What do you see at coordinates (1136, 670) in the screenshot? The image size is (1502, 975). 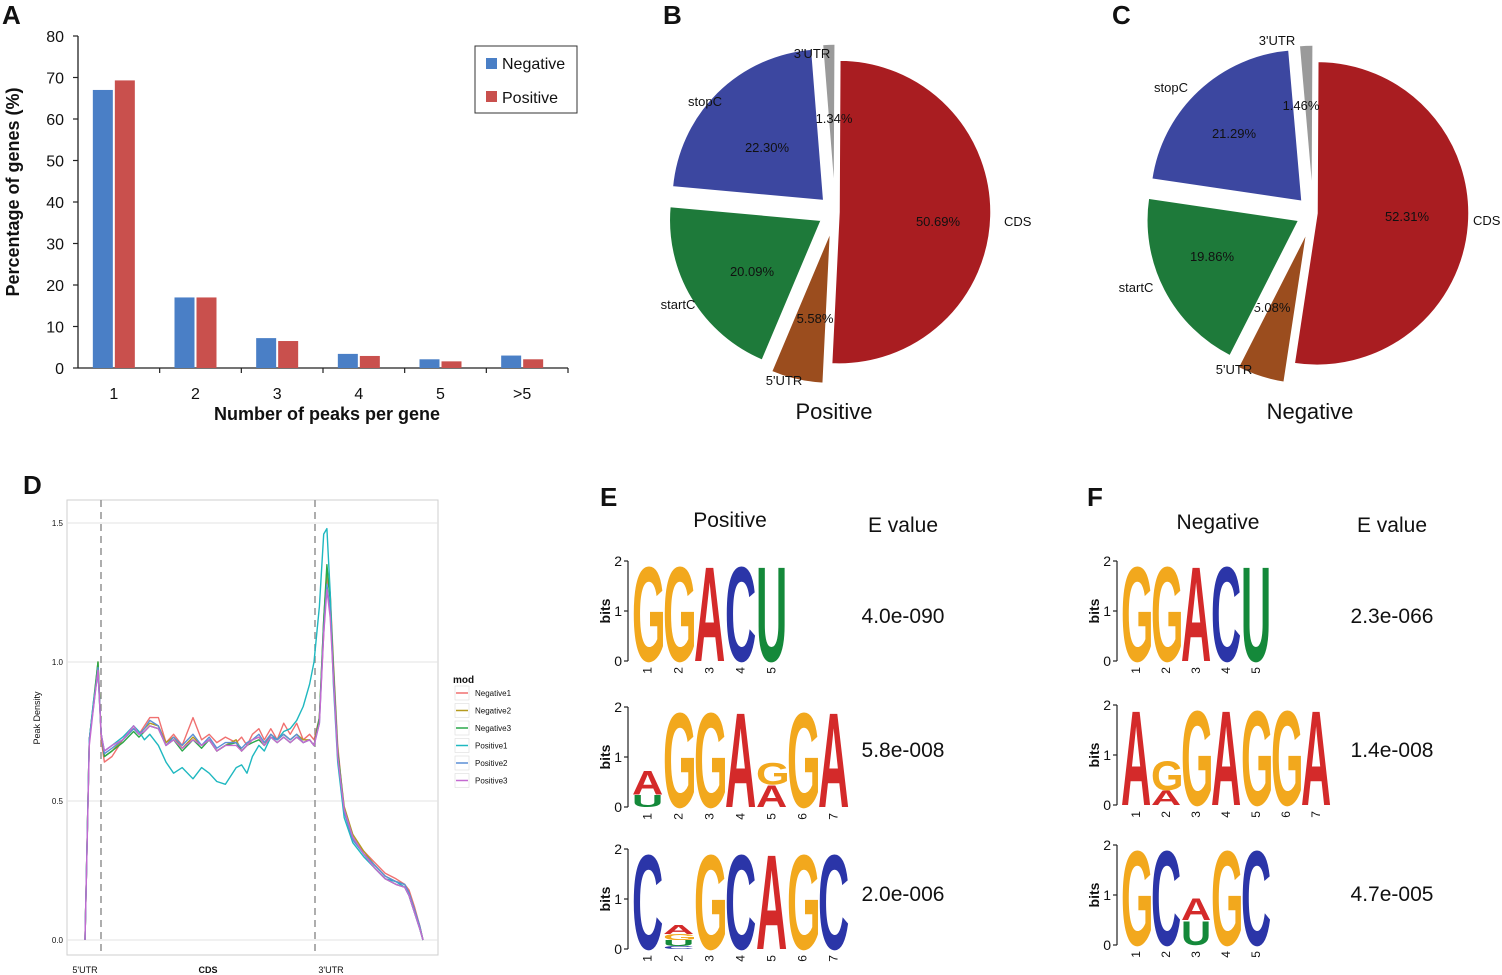 I see `logo-position-label: 1` at bounding box center [1136, 670].